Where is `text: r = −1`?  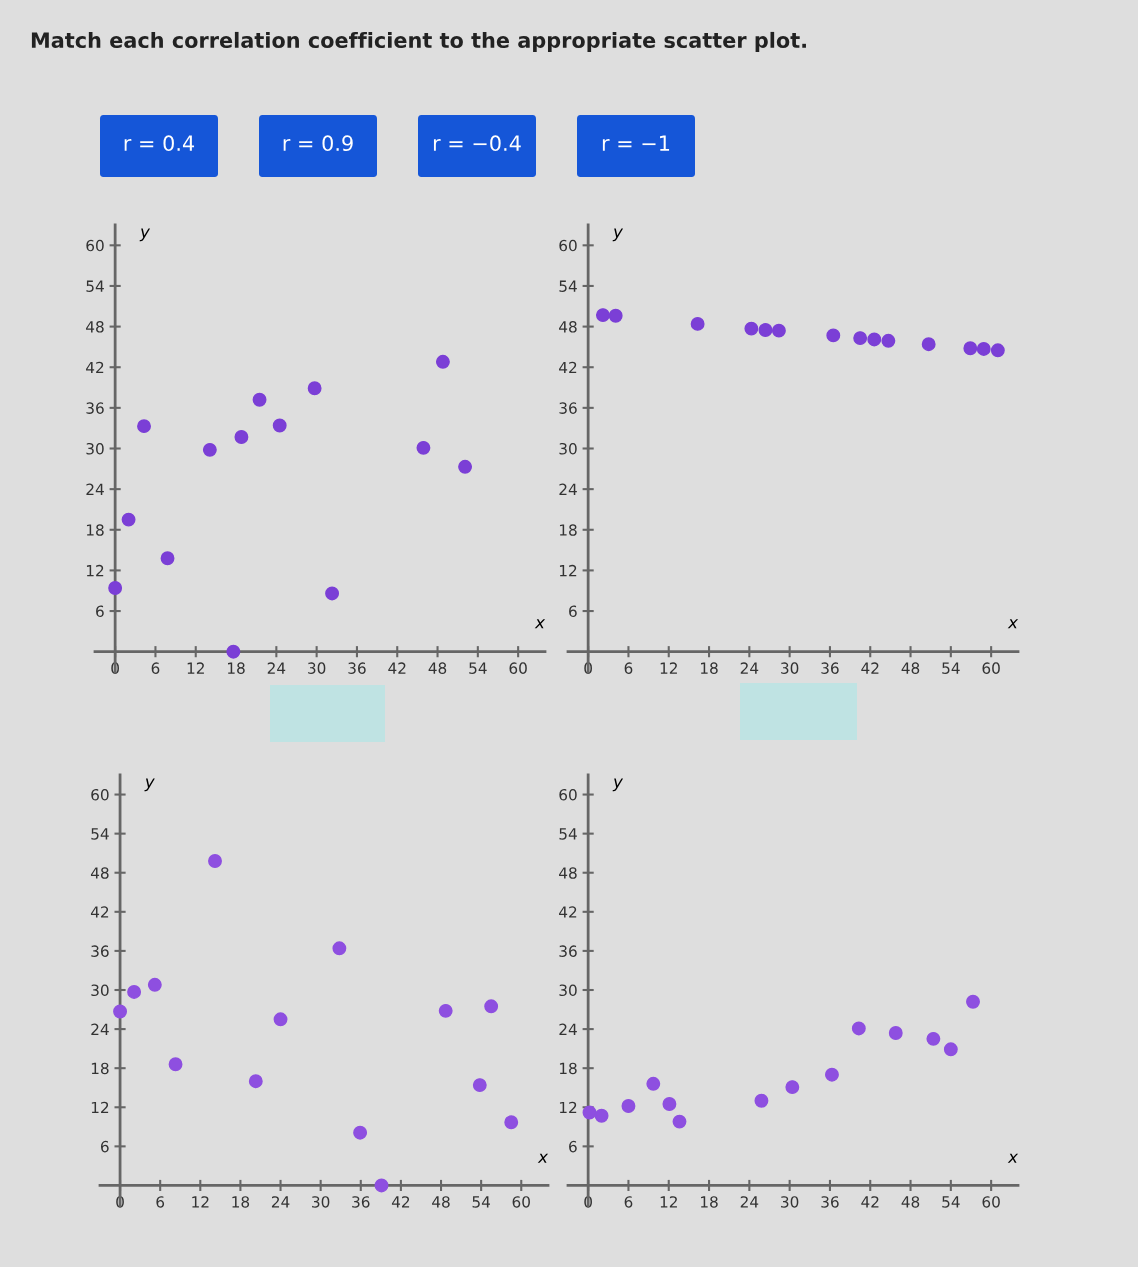 text: r = −1 is located at coordinates (636, 143).